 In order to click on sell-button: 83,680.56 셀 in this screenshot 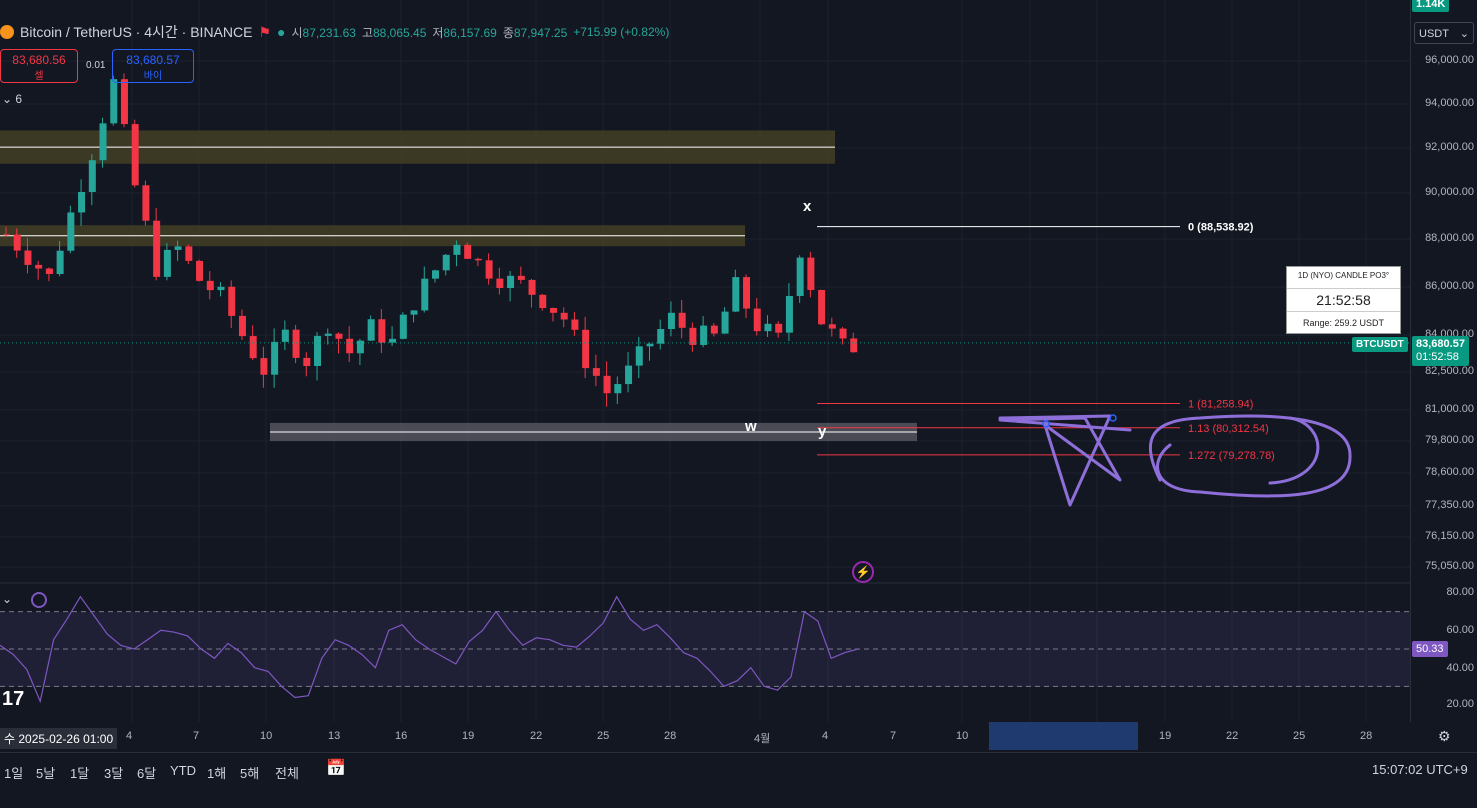, I will do `click(39, 66)`.